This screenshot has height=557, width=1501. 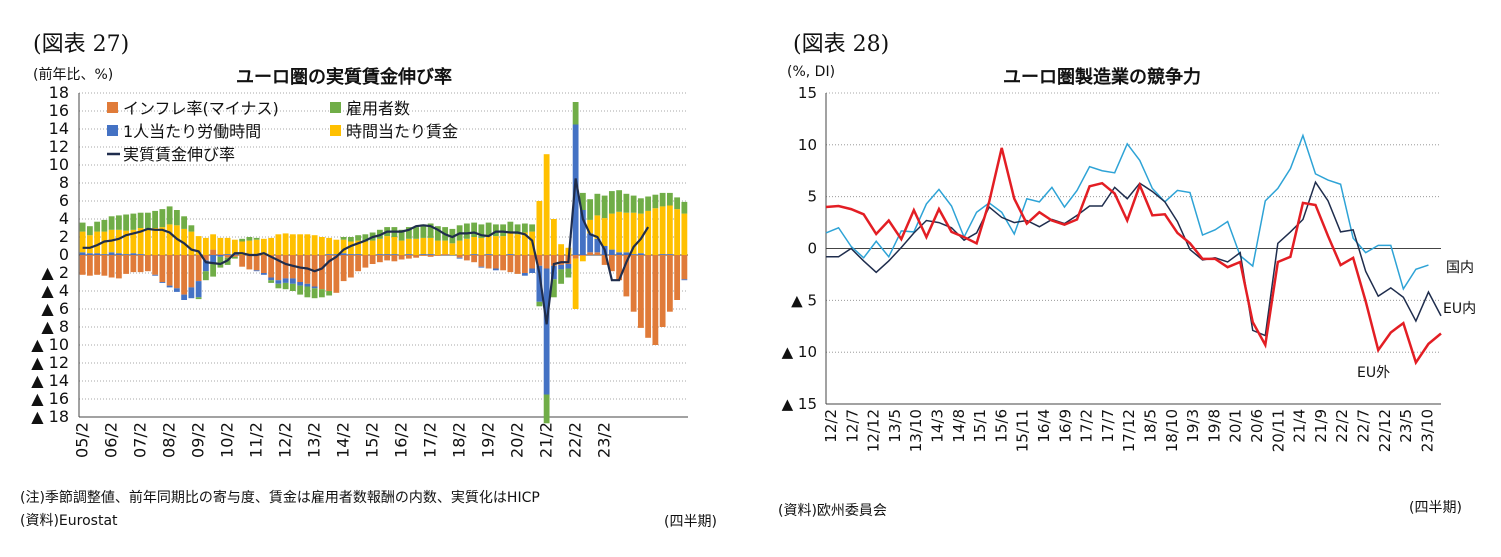 What do you see at coordinates (1460, 268) in the screenshot?
I see `series-label-domestic: 国内` at bounding box center [1460, 268].